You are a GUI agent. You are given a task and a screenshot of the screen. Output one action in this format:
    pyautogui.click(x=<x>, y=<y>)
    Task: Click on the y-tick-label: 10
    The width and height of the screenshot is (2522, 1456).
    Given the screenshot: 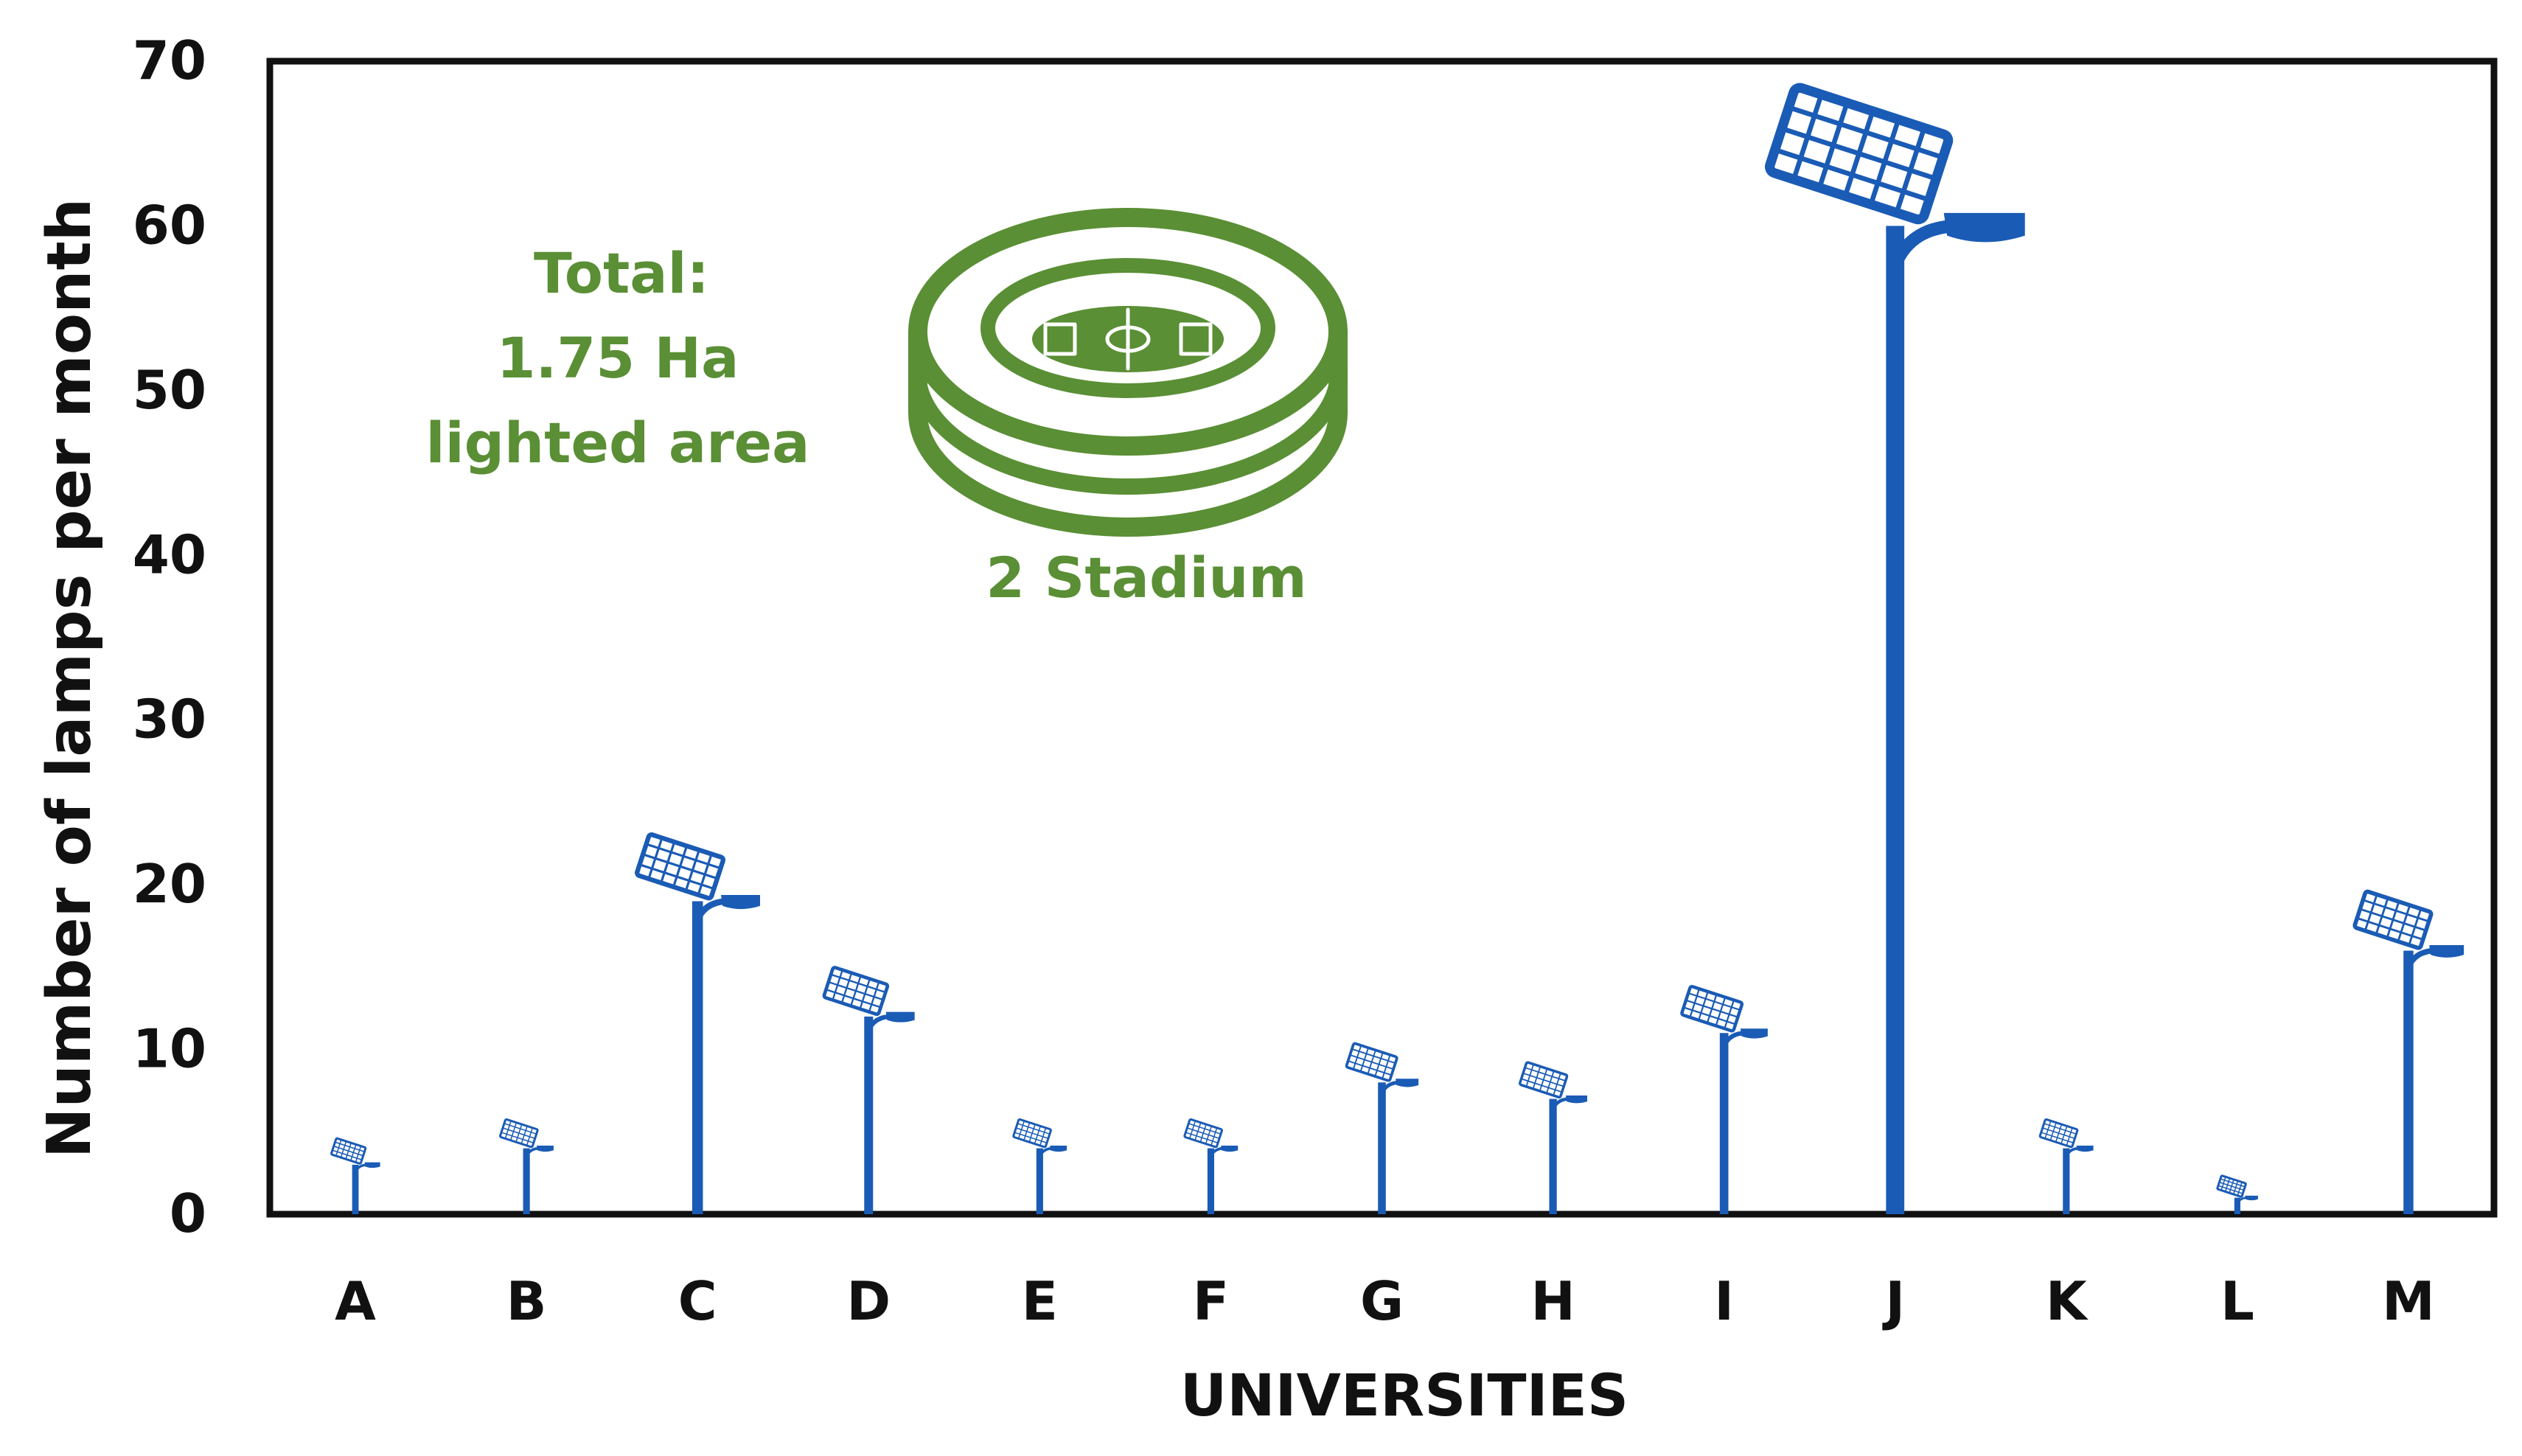 What is the action you would take?
    pyautogui.click(x=169, y=1049)
    